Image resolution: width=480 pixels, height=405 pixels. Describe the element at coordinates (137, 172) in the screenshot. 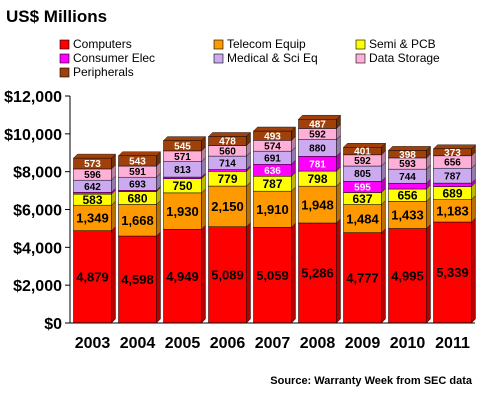

I see `data-label-data-storage-2004: 591` at that location.